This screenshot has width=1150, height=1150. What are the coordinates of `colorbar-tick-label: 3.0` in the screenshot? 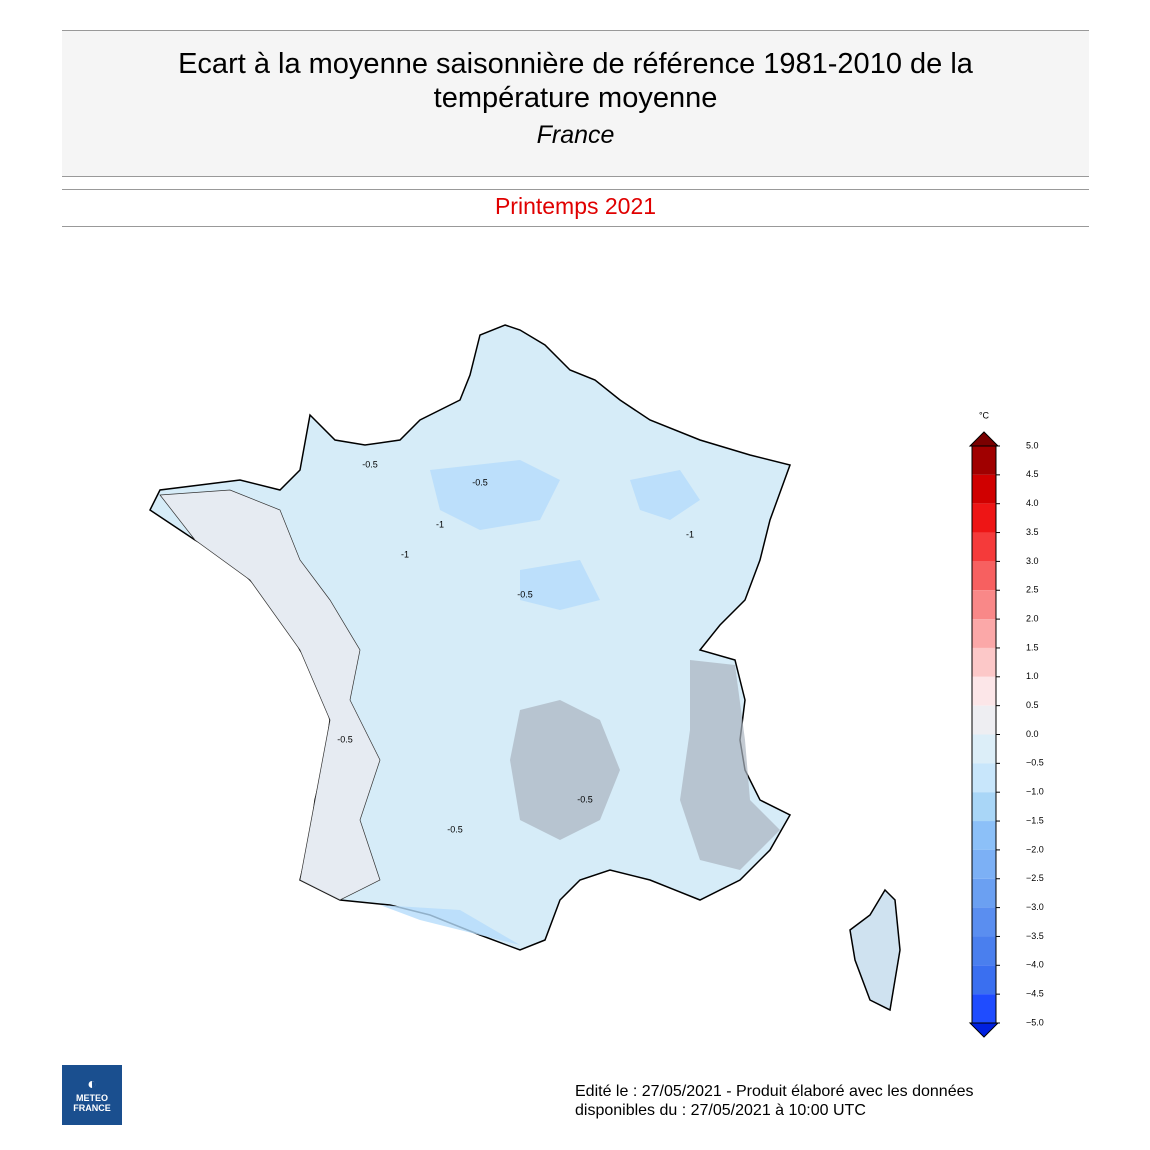 It's located at (1032, 561).